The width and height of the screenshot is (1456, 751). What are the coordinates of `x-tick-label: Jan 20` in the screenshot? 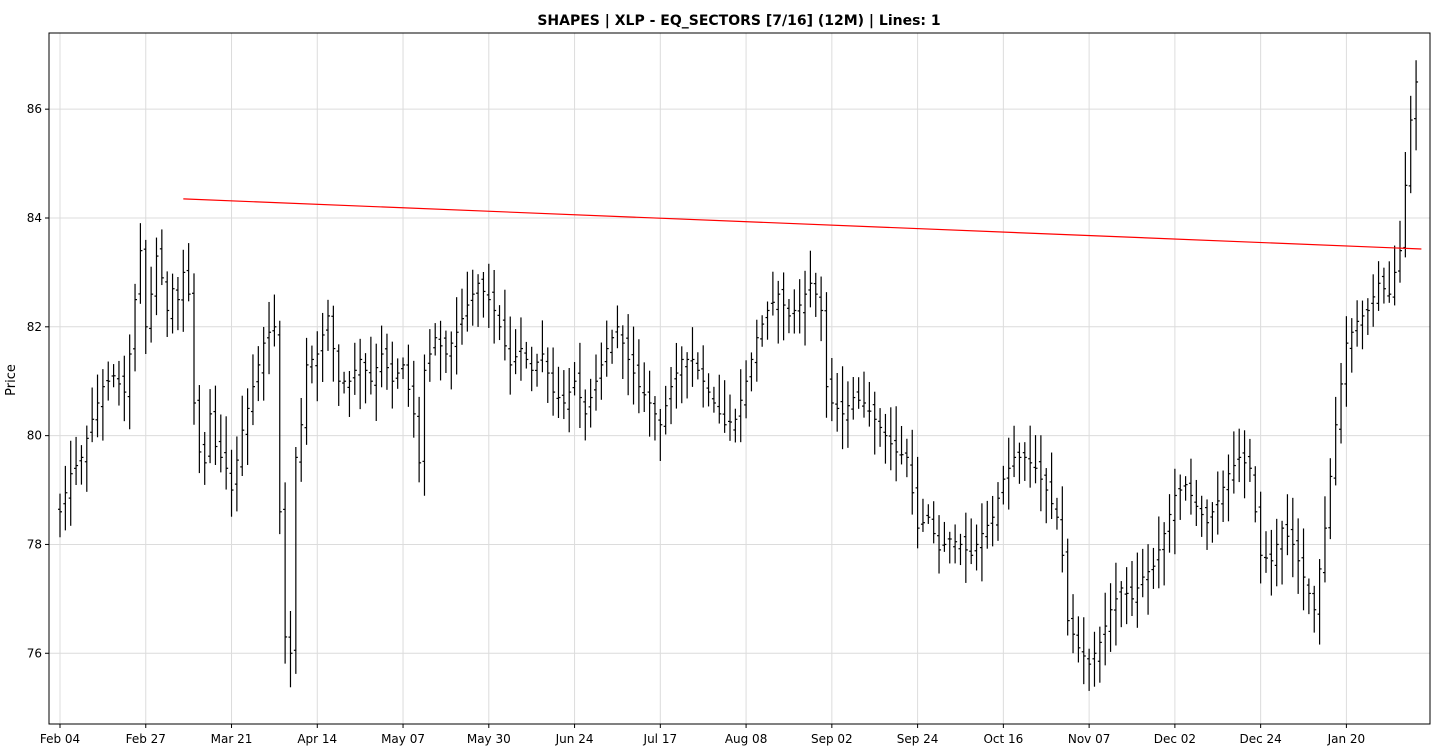 It's located at (1346, 739).